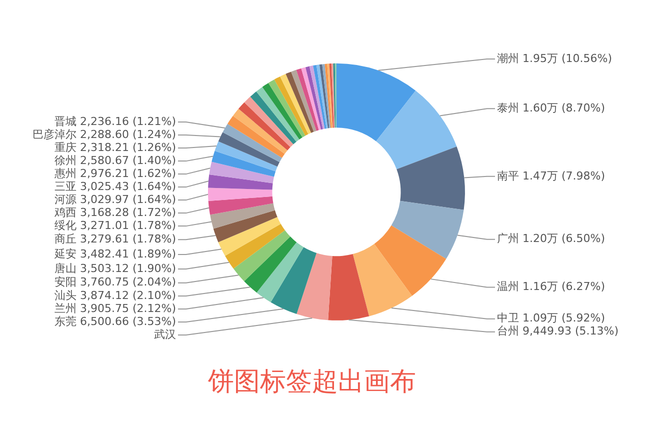  What do you see at coordinates (115, 225) in the screenshot?
I see `slice-label: 绥化 3,271.01 (1.78%)` at bounding box center [115, 225].